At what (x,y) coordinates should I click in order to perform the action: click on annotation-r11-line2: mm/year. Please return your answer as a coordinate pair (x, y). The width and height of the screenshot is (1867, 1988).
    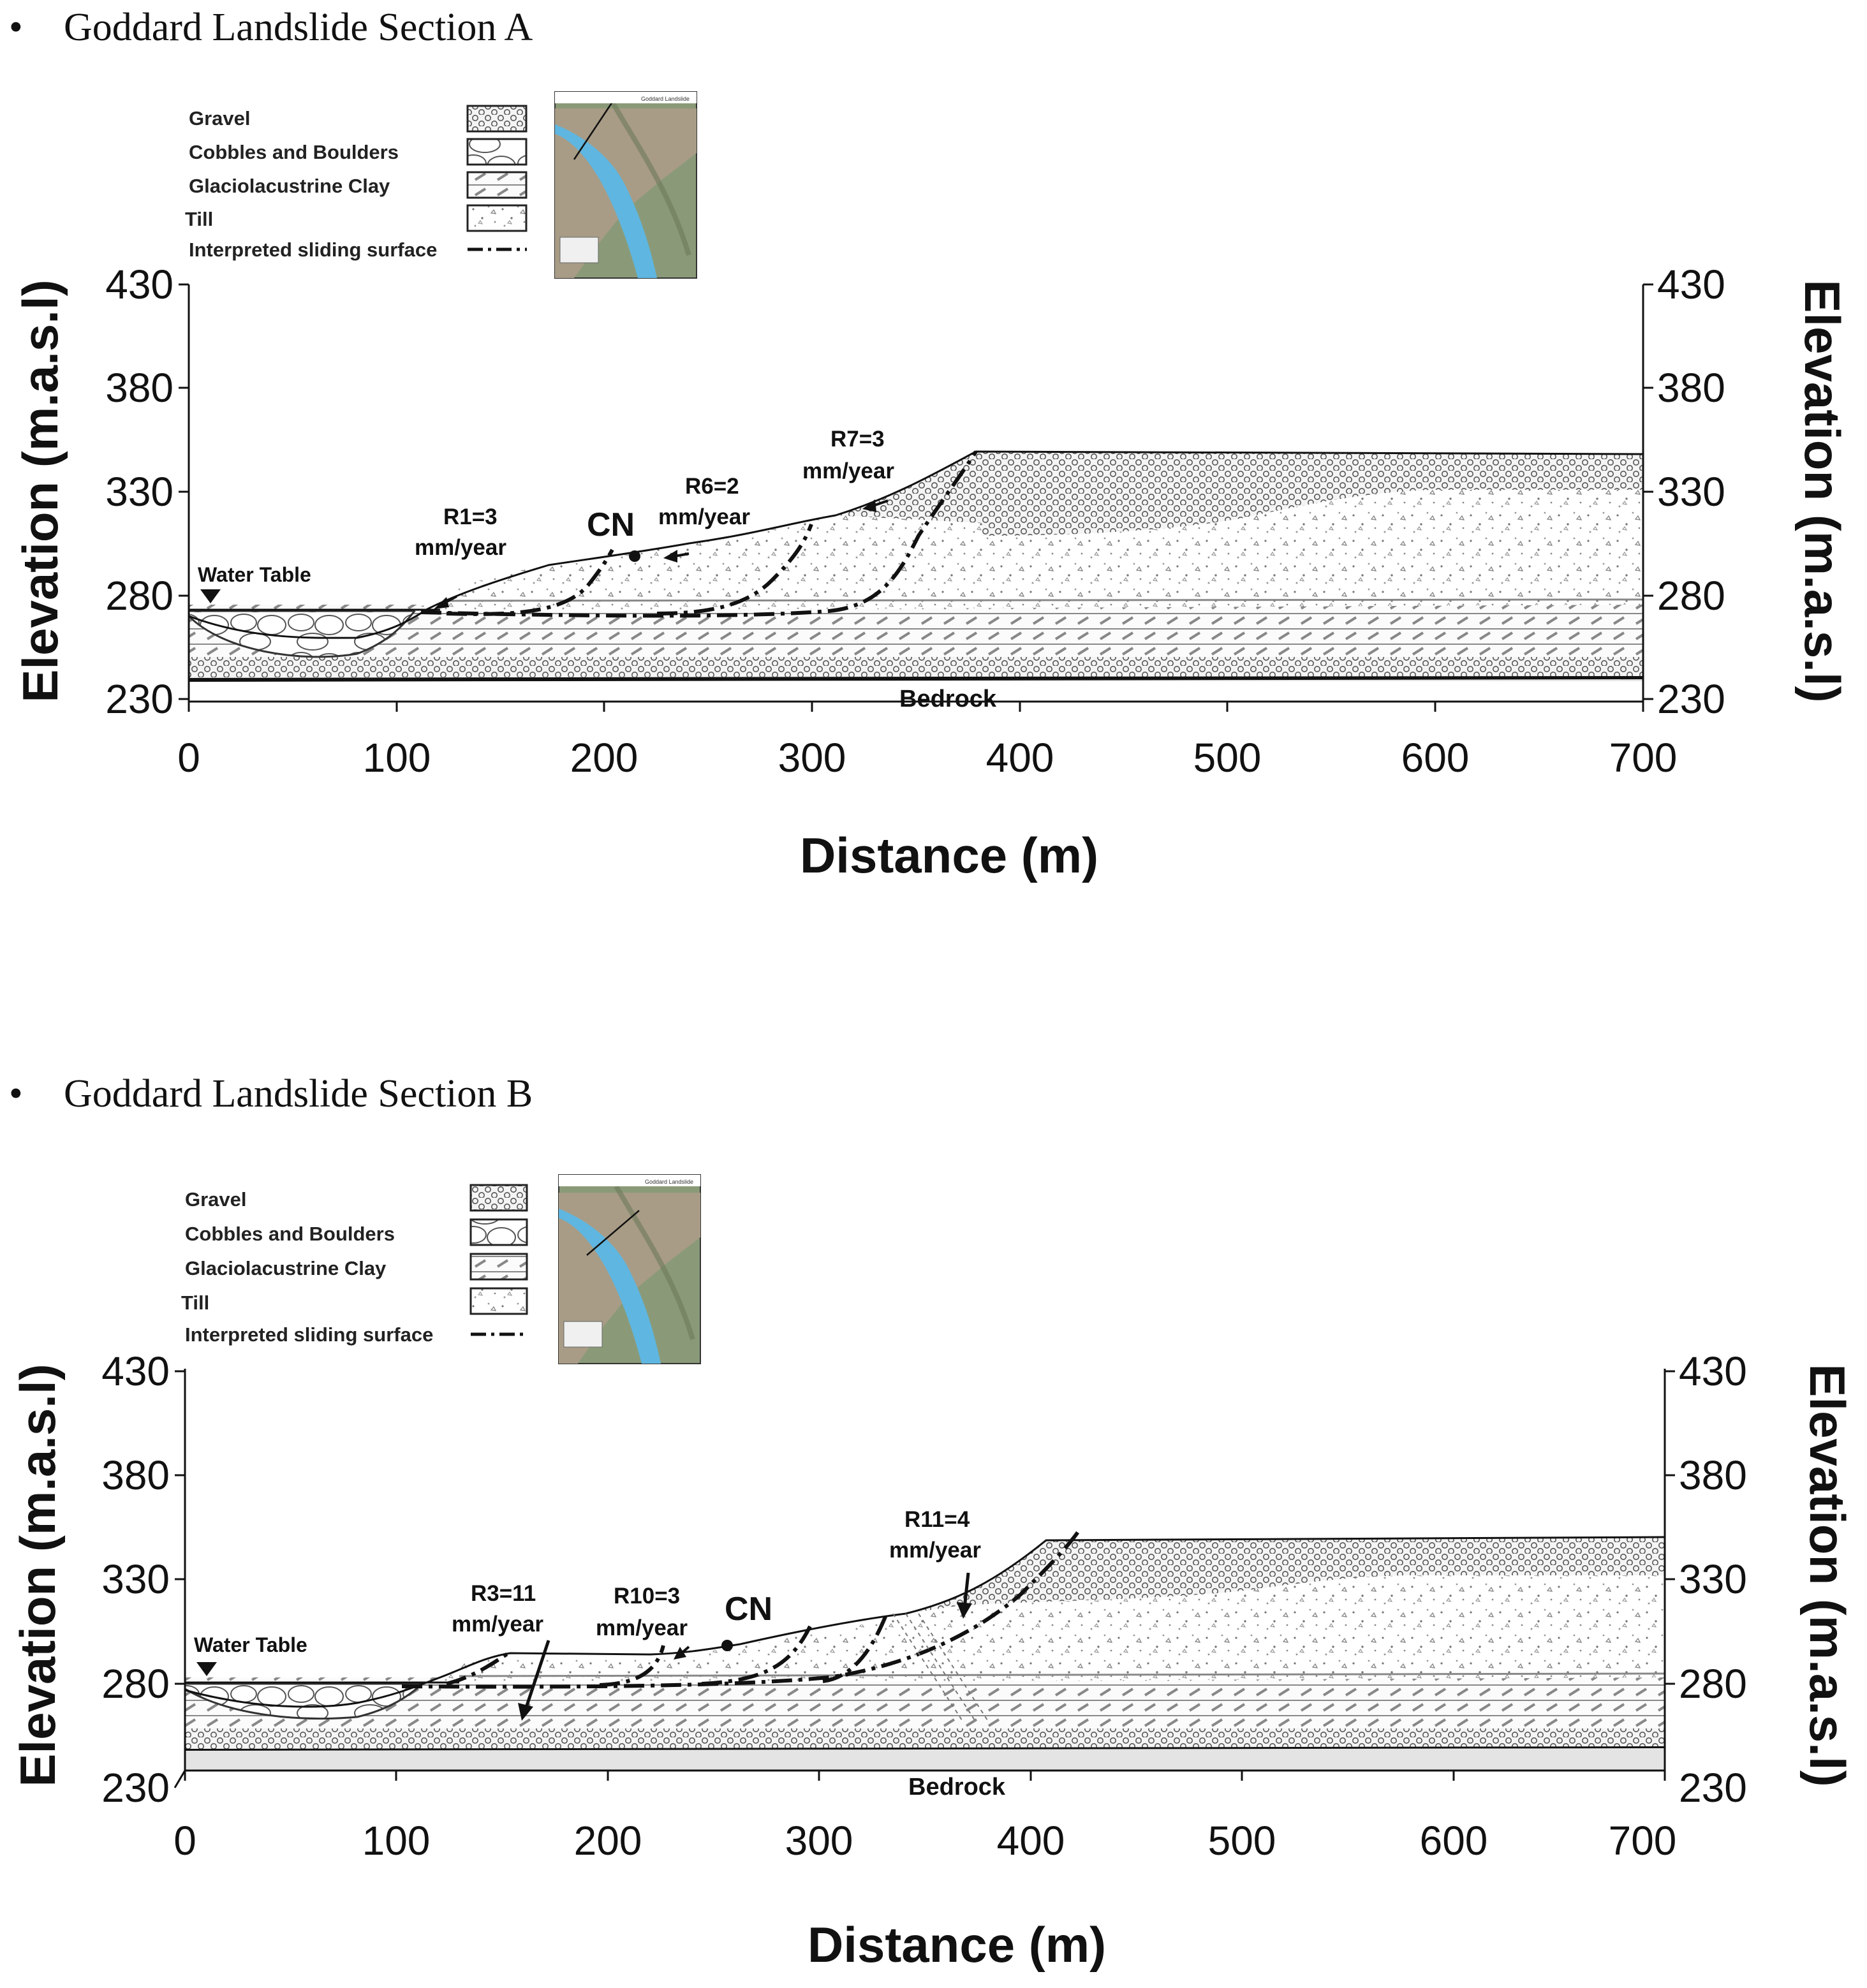
    Looking at the image, I should click on (935, 1550).